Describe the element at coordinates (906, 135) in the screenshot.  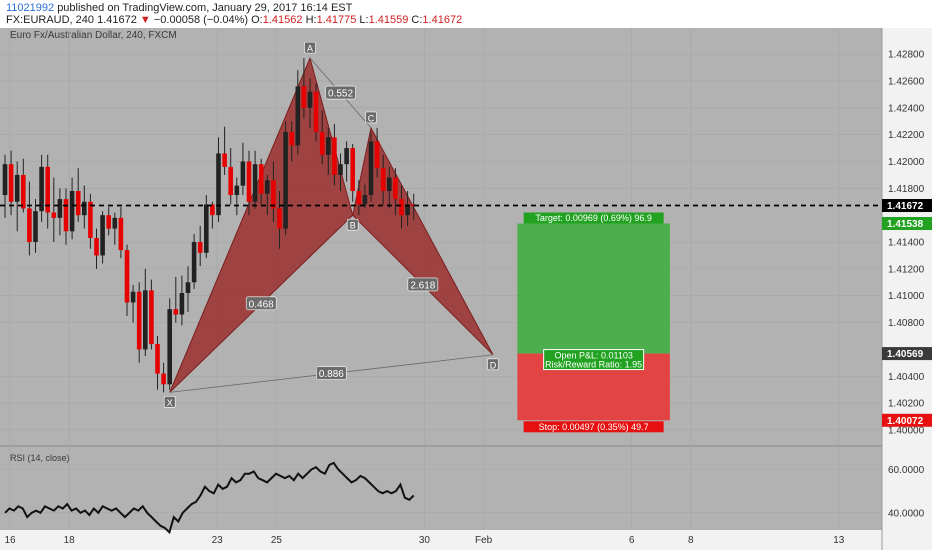
I see `price-tick-label: 1.42200` at that location.